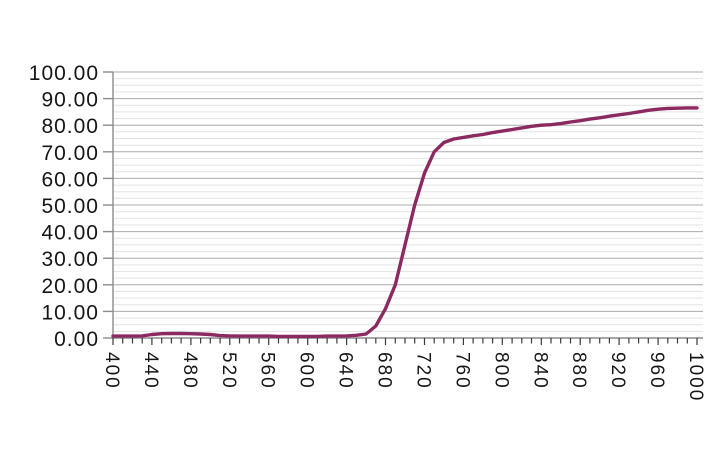  What do you see at coordinates (500, 371) in the screenshot?
I see `x-axis-label: 800` at bounding box center [500, 371].